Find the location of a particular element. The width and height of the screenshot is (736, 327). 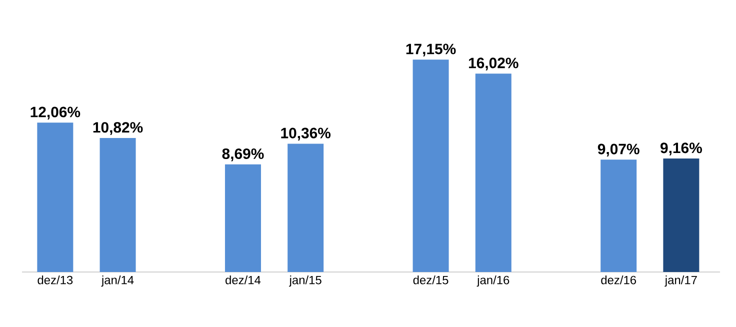

data-label: 10,82% is located at coordinates (118, 128).